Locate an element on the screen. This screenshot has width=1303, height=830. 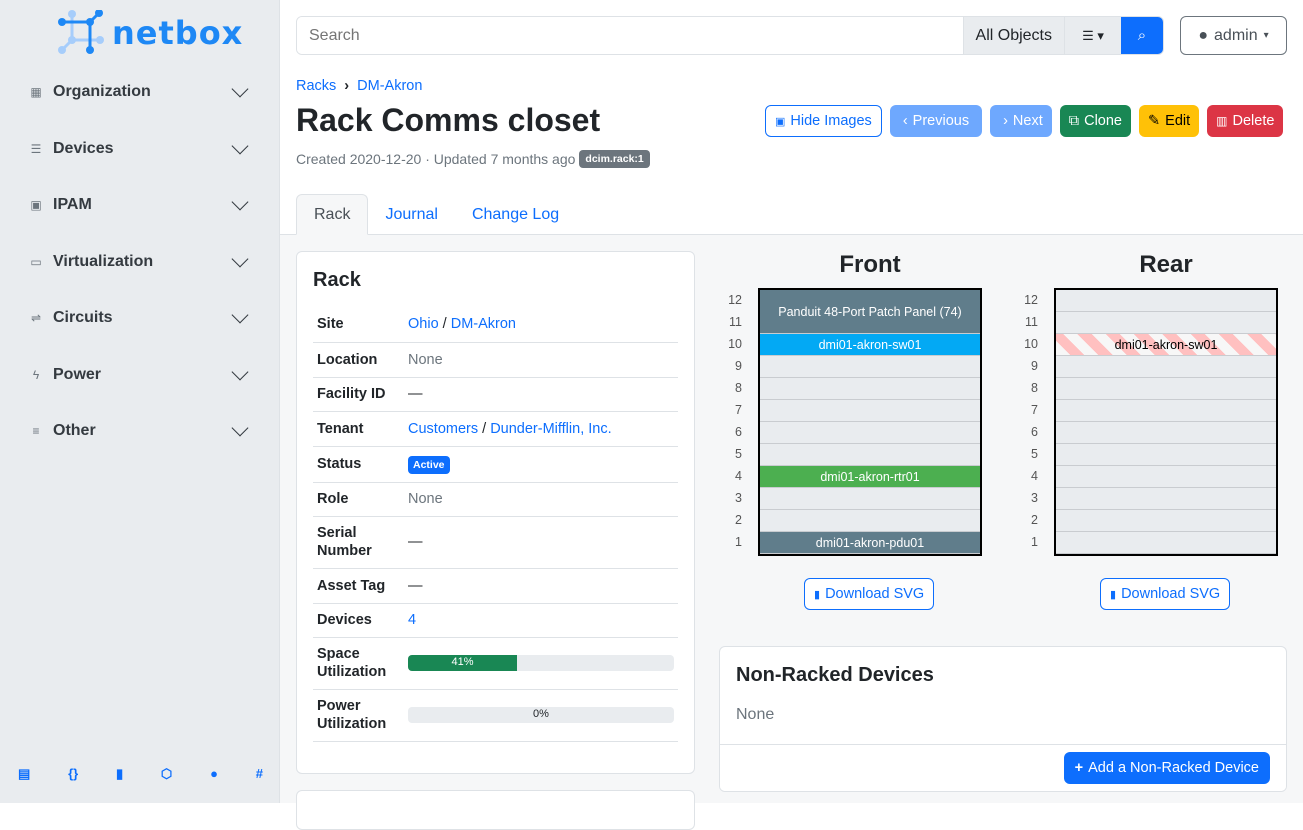
download-rear-svg-button: ▮ Download SVG is located at coordinates (1165, 594).